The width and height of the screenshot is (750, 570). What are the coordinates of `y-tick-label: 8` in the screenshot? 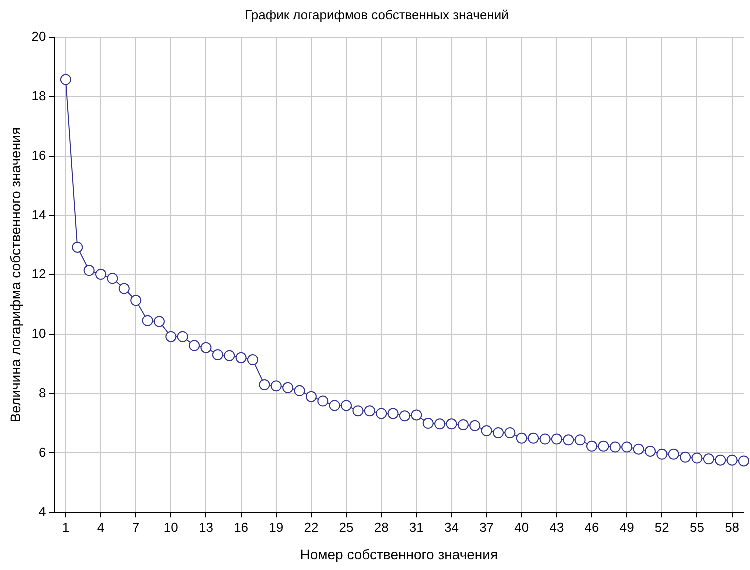 It's located at (42, 392).